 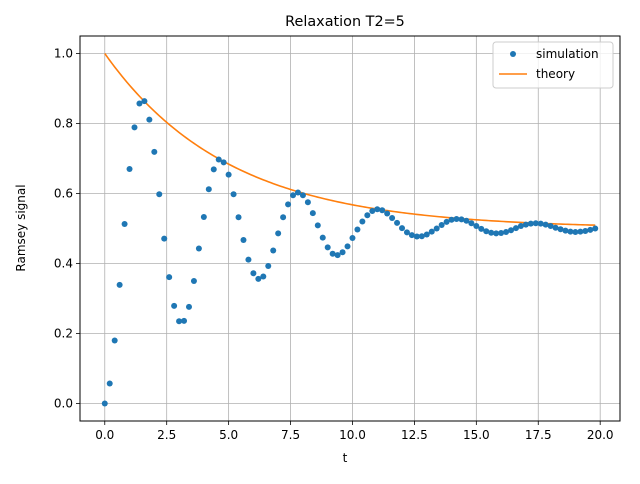 I want to click on y-tick-label: 0.4, so click(x=63, y=264).